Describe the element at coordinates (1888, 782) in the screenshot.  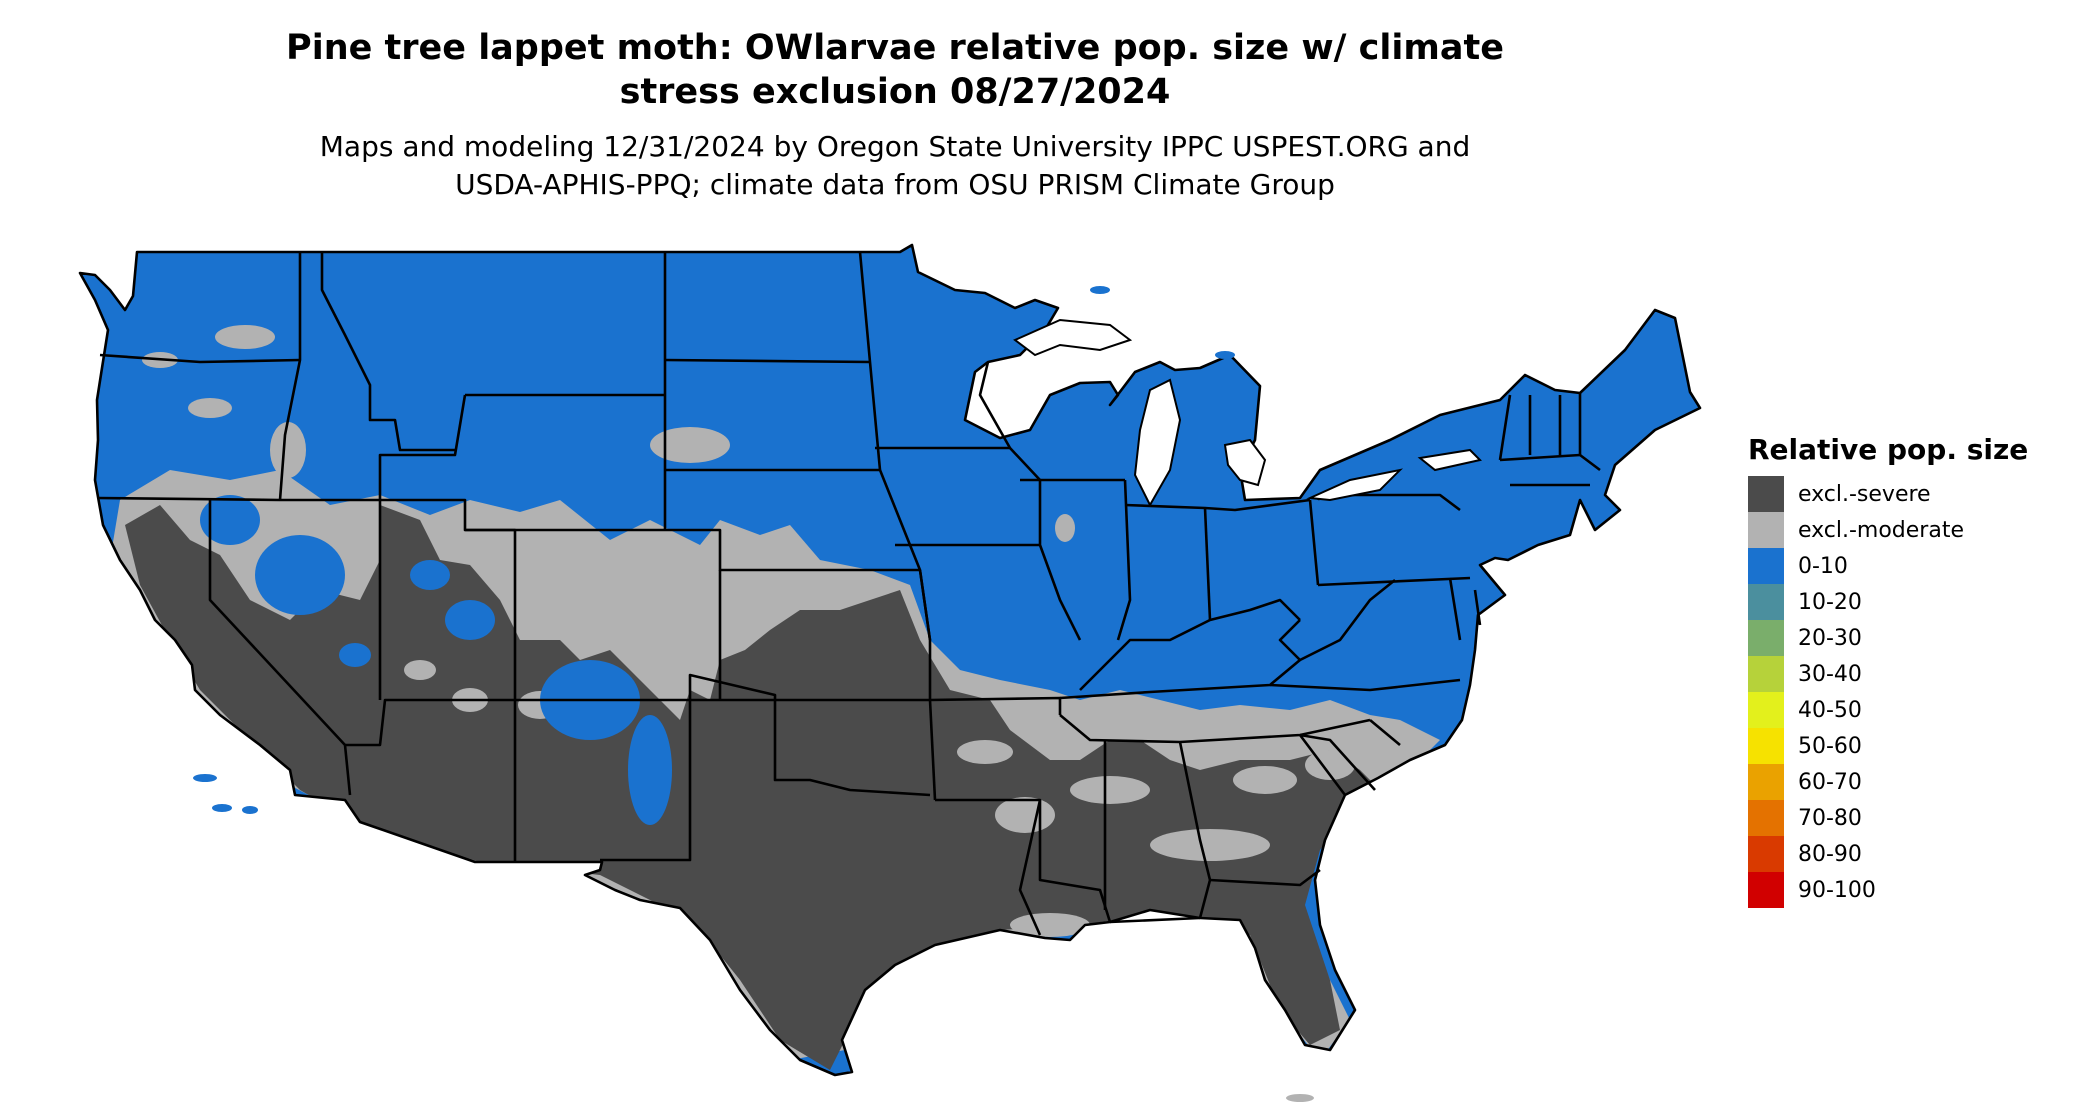
I see `legend-item: 60-70` at that location.